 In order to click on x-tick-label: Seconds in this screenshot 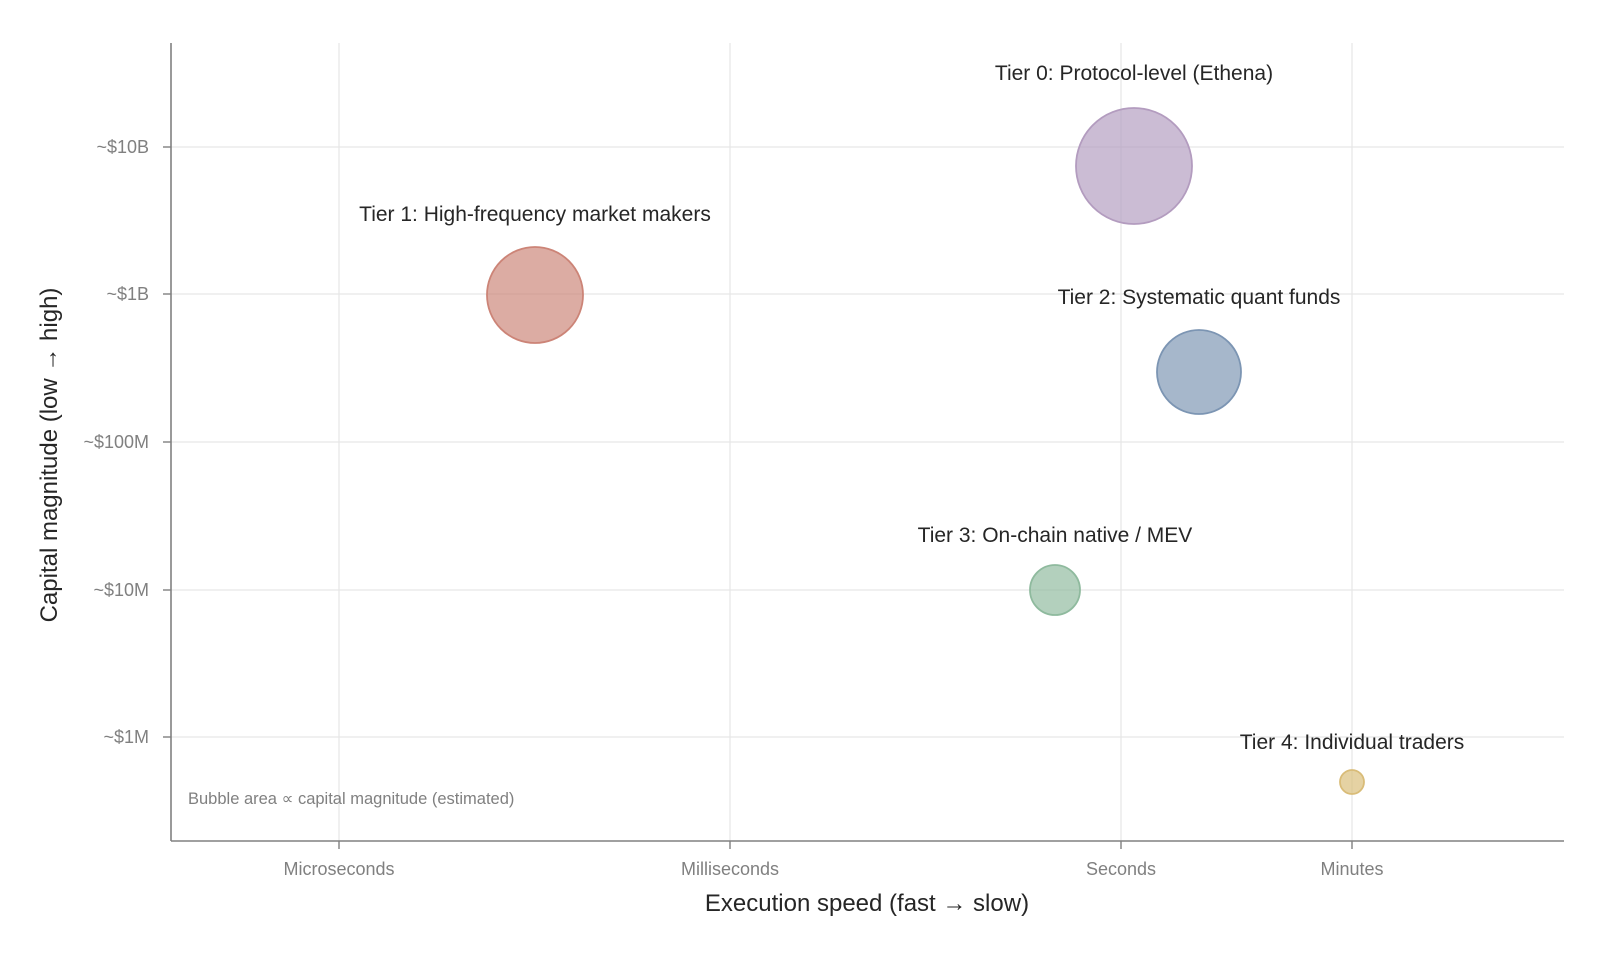, I will do `click(1121, 869)`.